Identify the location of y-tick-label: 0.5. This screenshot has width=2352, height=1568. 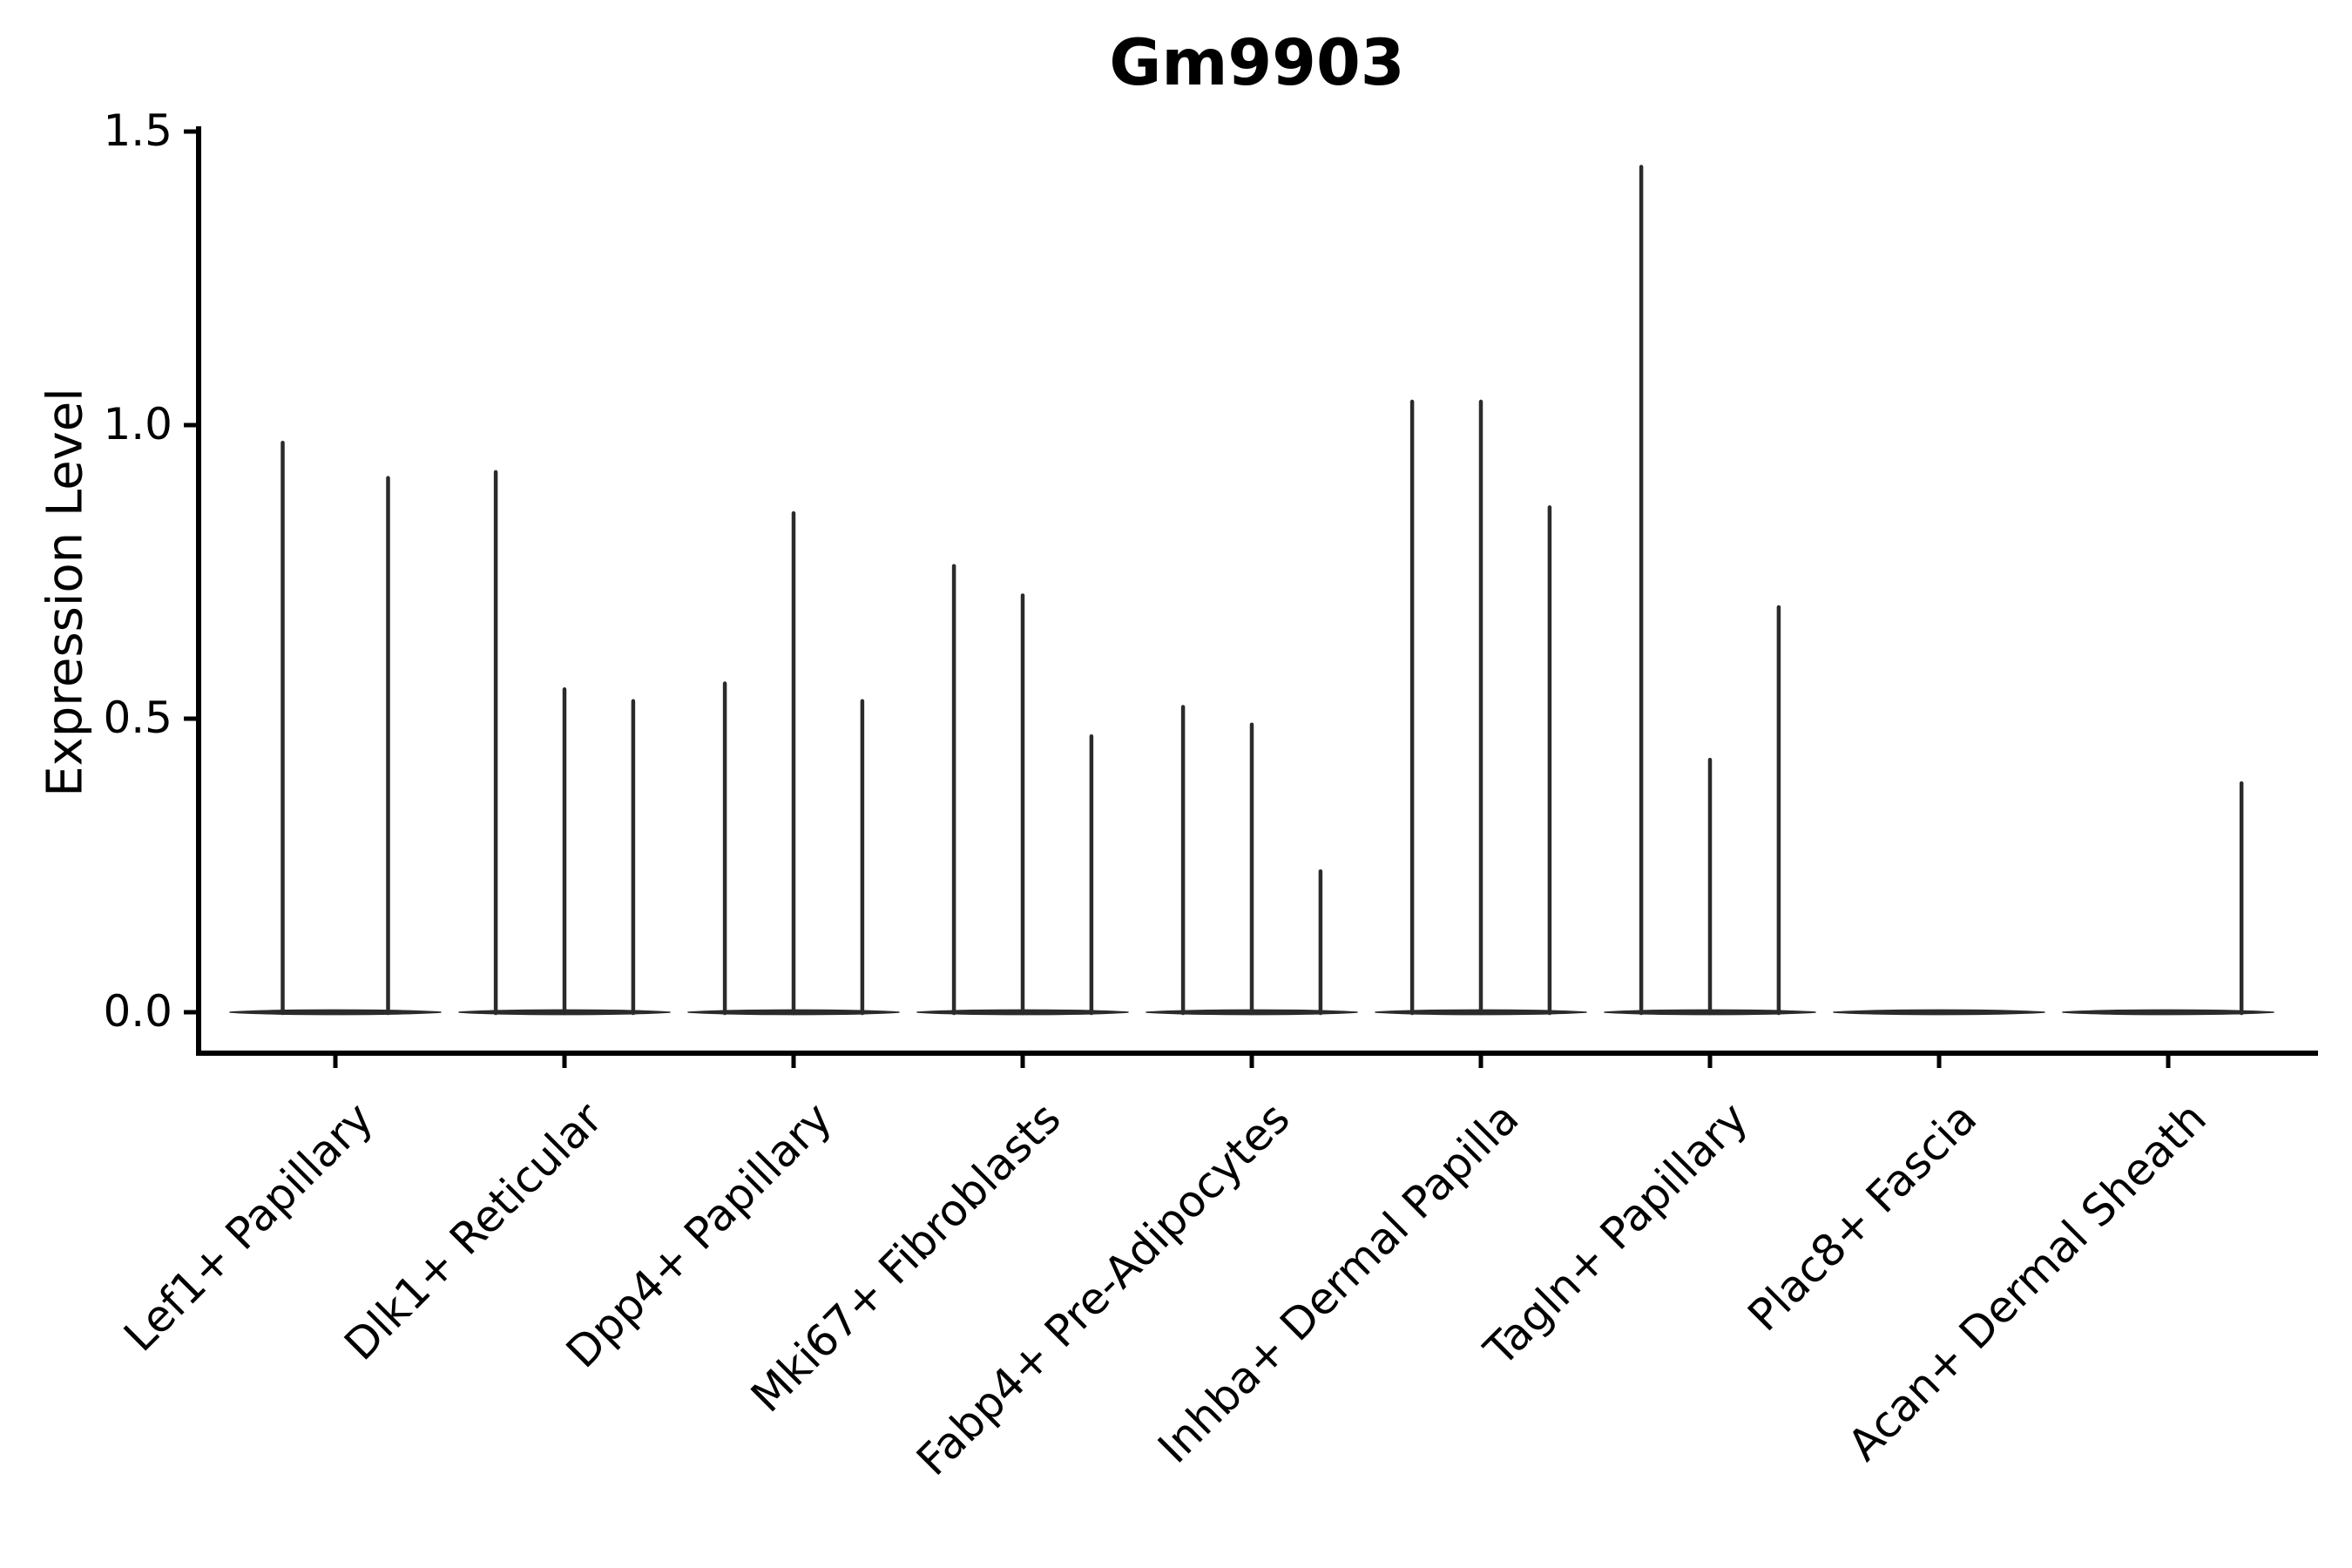
(137, 718).